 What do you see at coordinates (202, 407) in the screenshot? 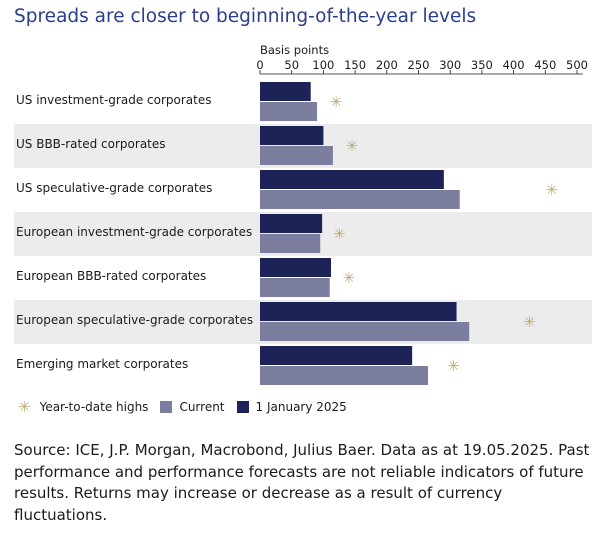
I see `legend-label-current: Current` at bounding box center [202, 407].